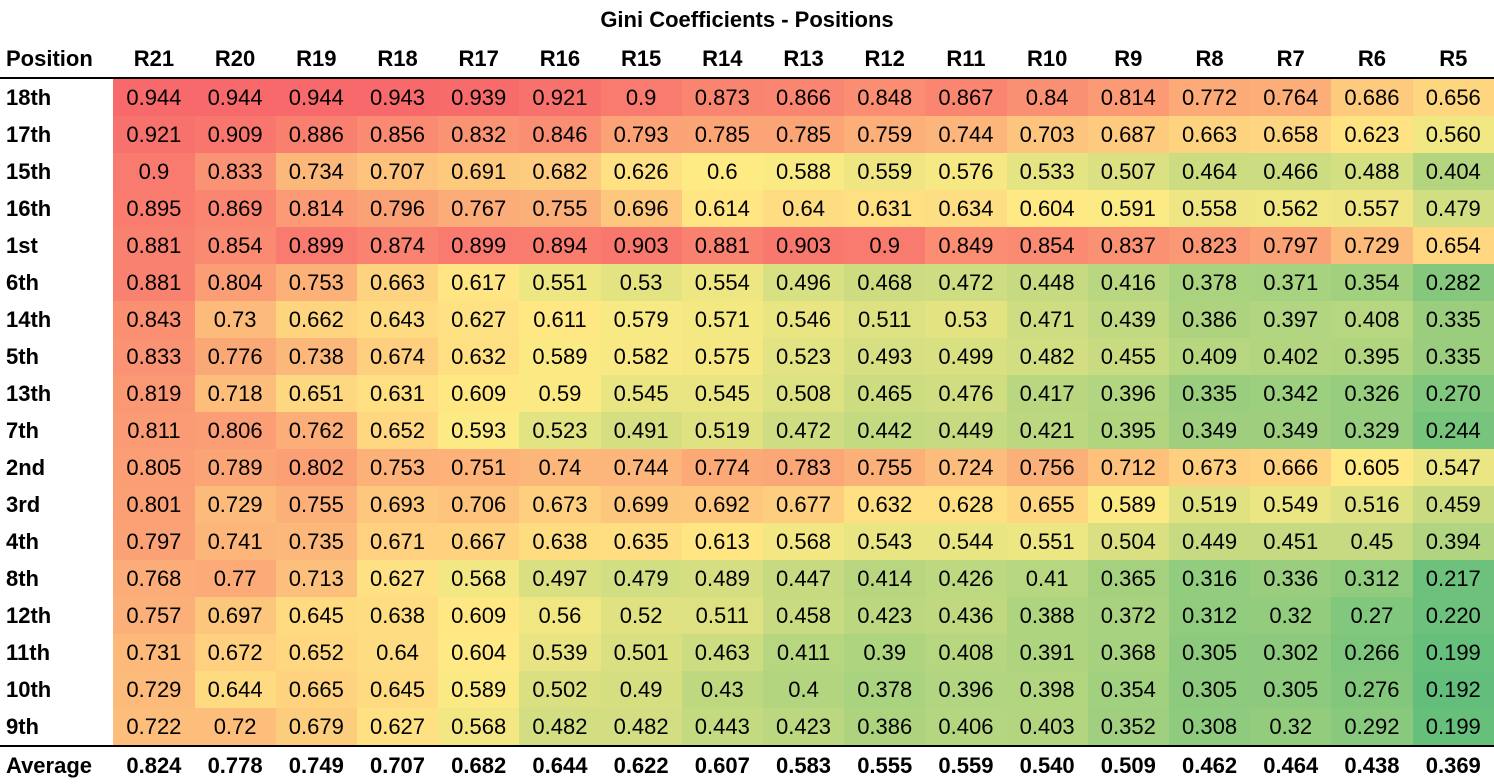 The width and height of the screenshot is (1494, 784). What do you see at coordinates (803, 208) in the screenshot?
I see `heatmap-cell: 0.64` at bounding box center [803, 208].